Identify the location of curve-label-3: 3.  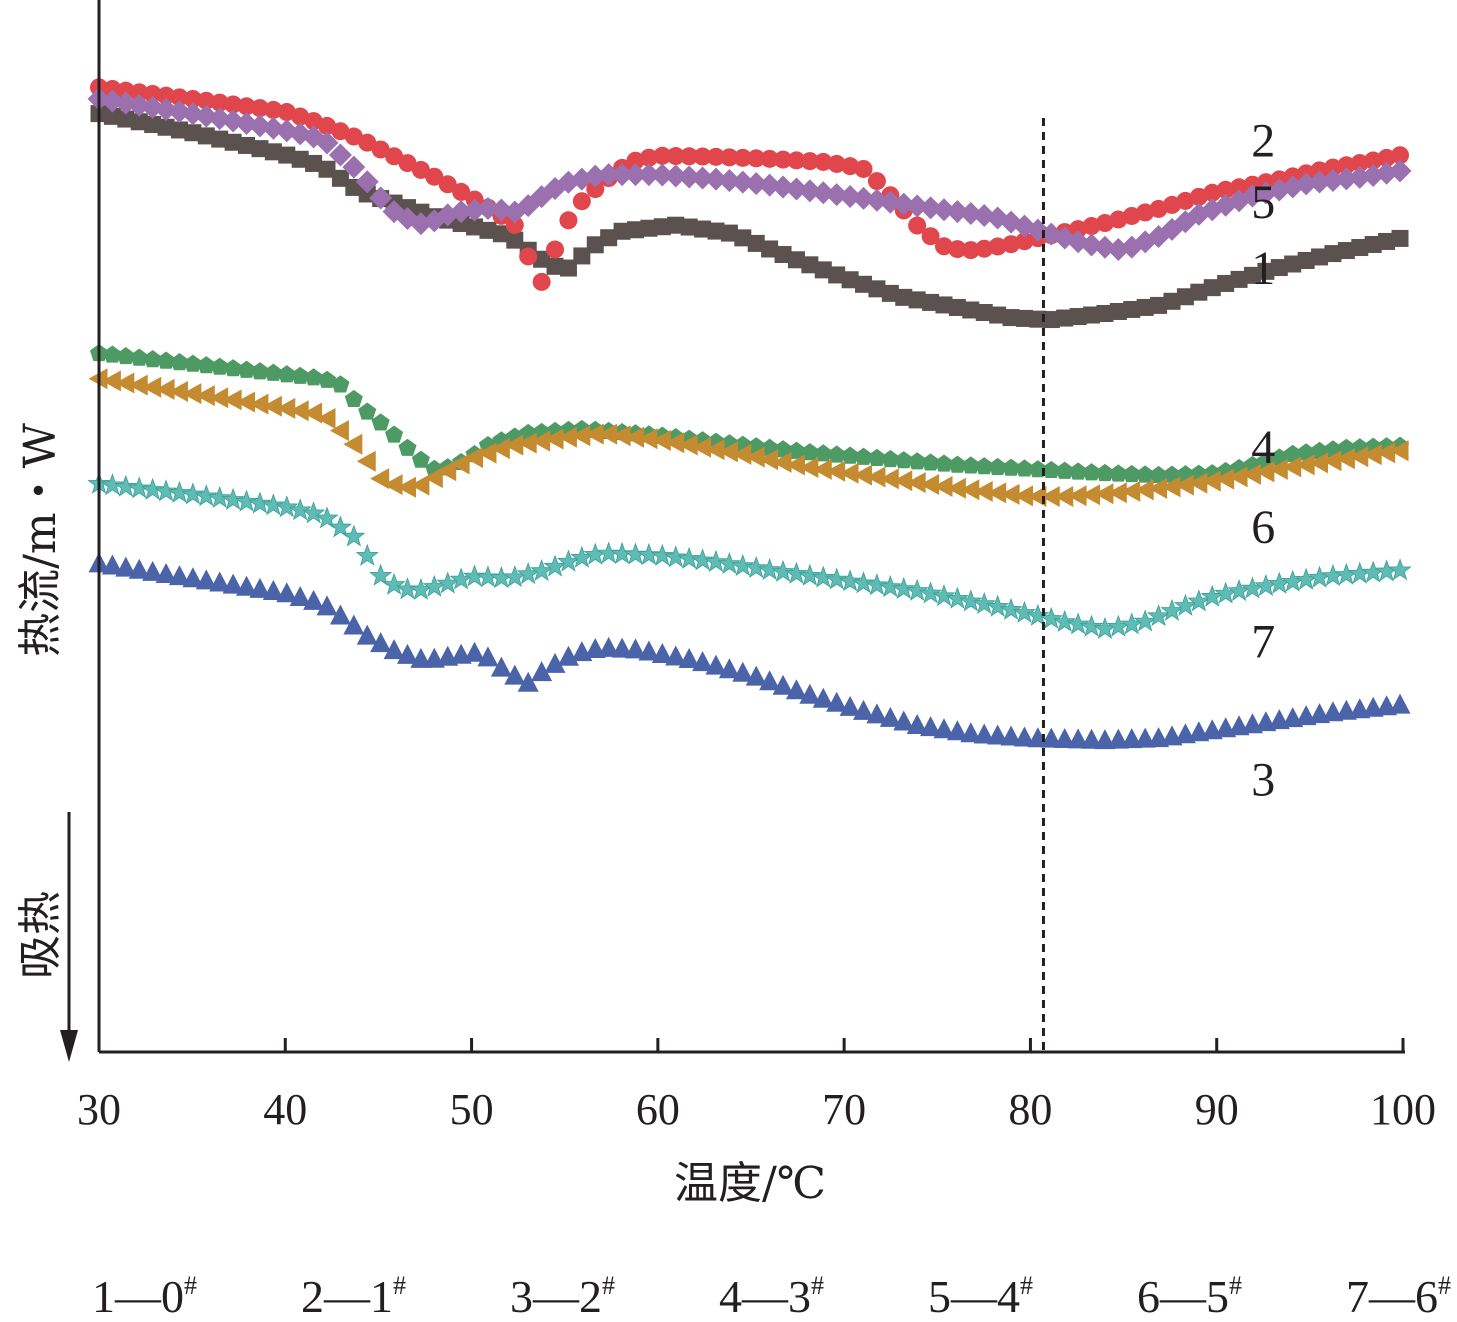
(1263, 779).